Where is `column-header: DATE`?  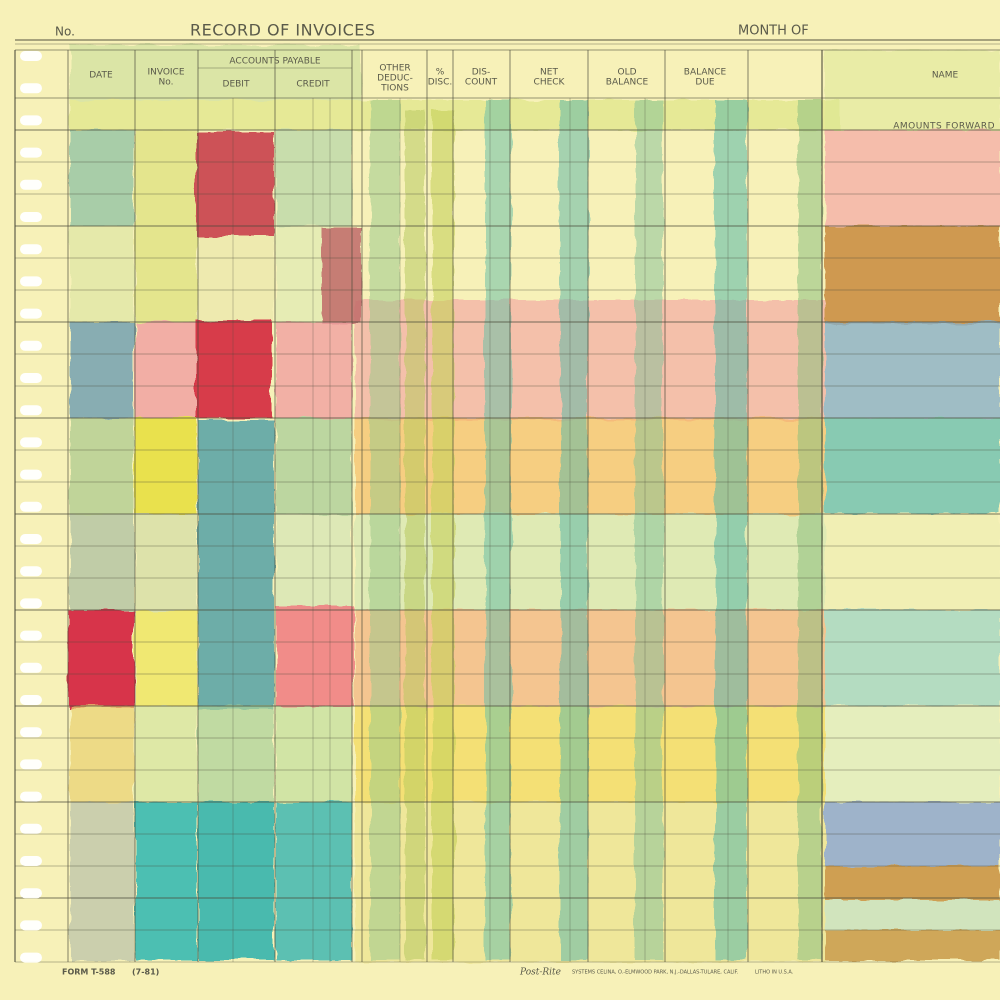
column-header: DATE is located at coordinates (101, 76).